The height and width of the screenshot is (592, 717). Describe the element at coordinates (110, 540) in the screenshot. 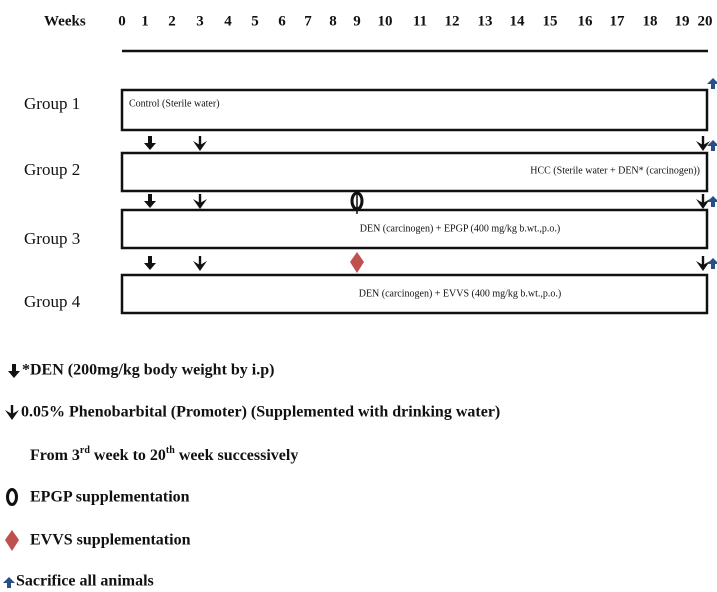

I see `legend-text: EVVS supplementation` at that location.